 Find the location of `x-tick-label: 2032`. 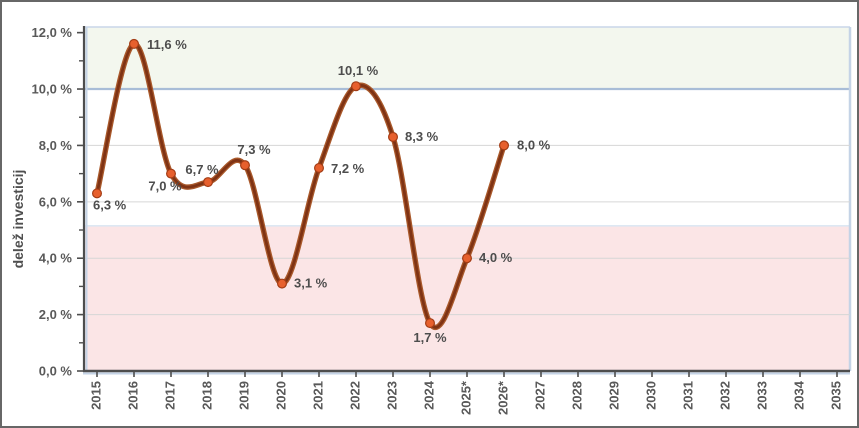

x-tick-label: 2032 is located at coordinates (724, 395).